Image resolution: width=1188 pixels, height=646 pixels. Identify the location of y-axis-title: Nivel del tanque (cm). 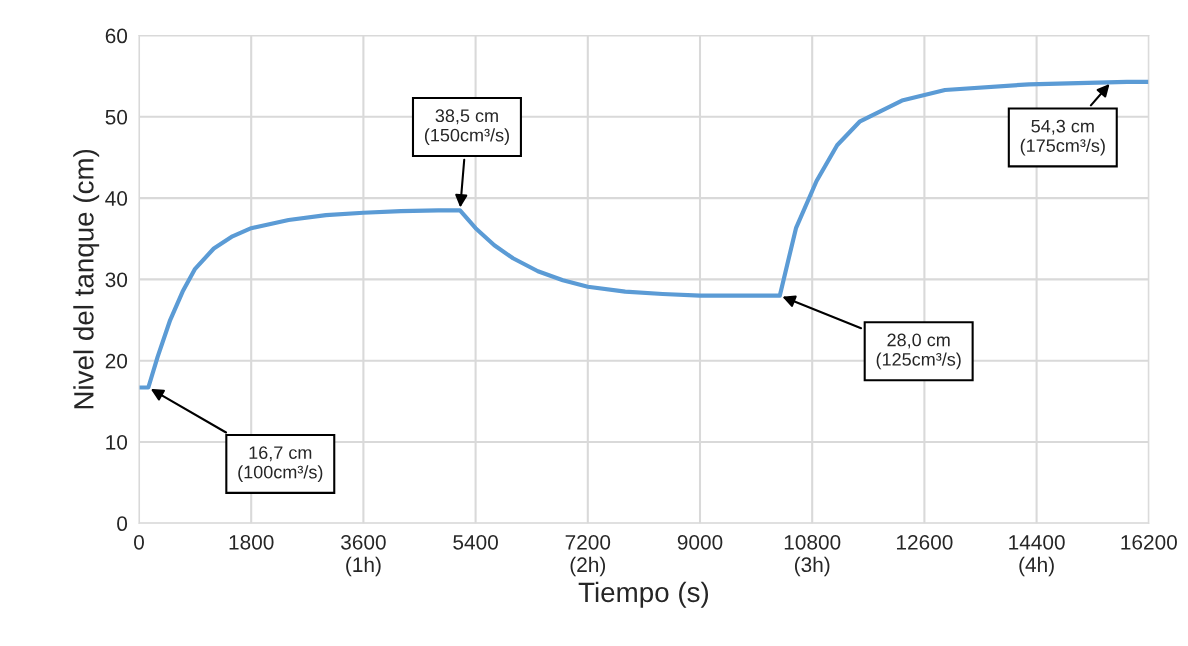
(86, 279).